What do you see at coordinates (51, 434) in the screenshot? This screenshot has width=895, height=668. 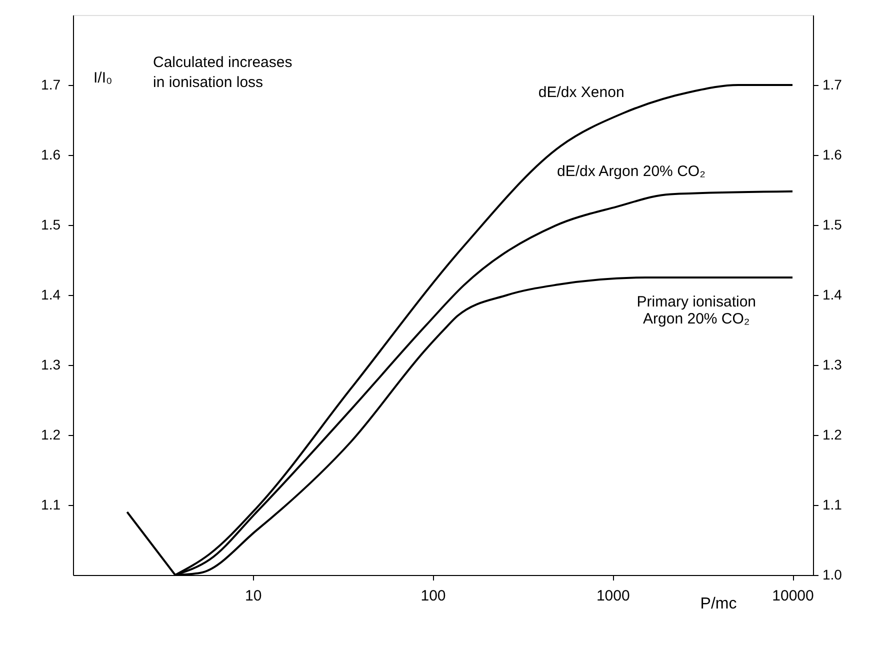 I see `y-tick-label: 1.2` at bounding box center [51, 434].